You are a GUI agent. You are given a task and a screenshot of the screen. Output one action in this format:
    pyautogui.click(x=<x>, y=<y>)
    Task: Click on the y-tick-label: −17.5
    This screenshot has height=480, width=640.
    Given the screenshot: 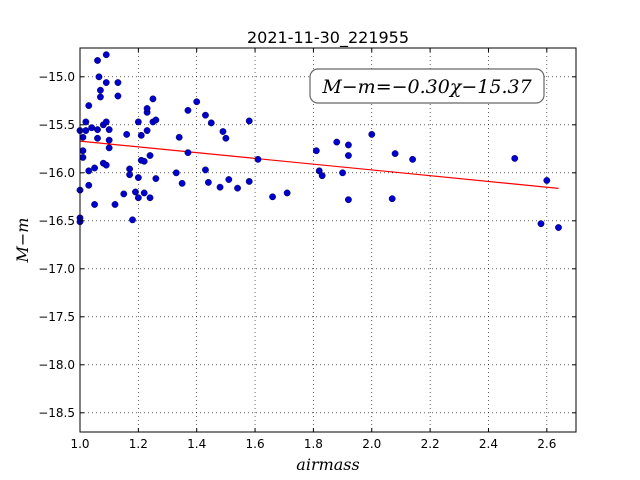 What is the action you would take?
    pyautogui.click(x=56, y=317)
    